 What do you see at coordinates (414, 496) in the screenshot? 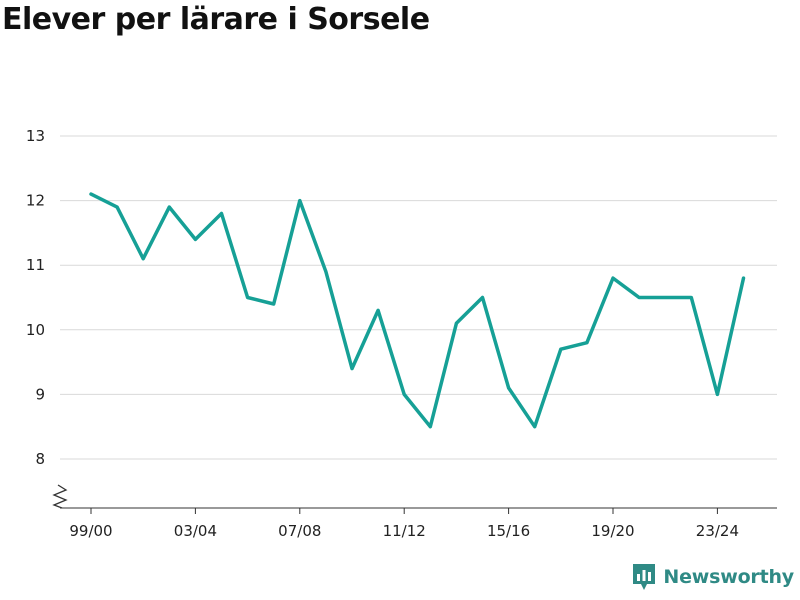
I see `x-axis` at bounding box center [414, 496].